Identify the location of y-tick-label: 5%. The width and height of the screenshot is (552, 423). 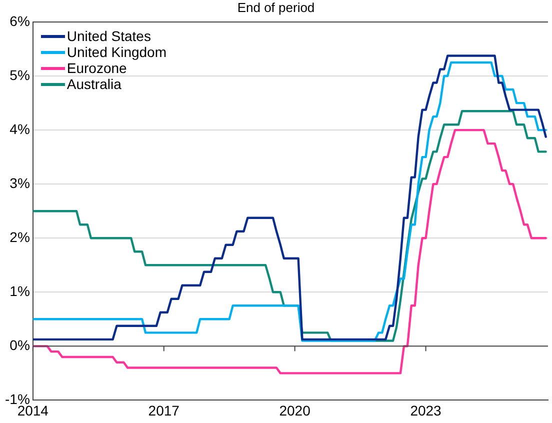
(20, 74).